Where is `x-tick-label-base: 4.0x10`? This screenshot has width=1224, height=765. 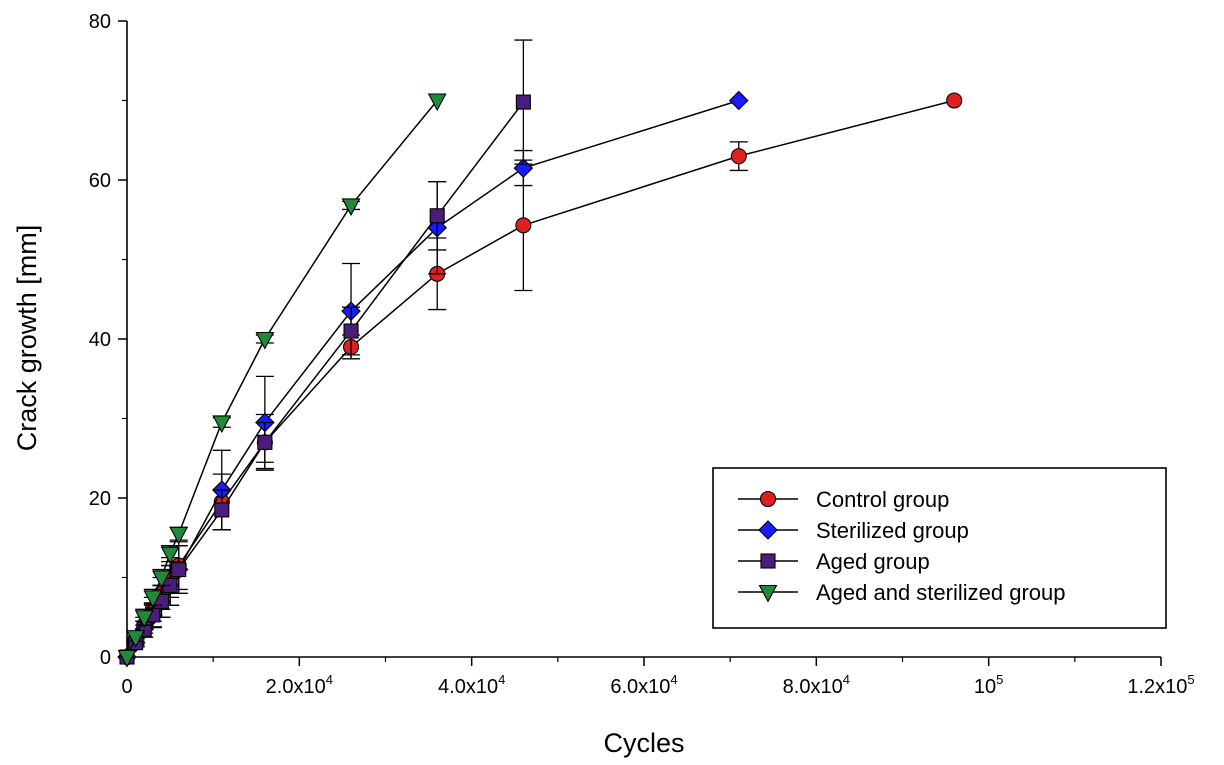 x-tick-label-base: 4.0x10 is located at coordinates (468, 687).